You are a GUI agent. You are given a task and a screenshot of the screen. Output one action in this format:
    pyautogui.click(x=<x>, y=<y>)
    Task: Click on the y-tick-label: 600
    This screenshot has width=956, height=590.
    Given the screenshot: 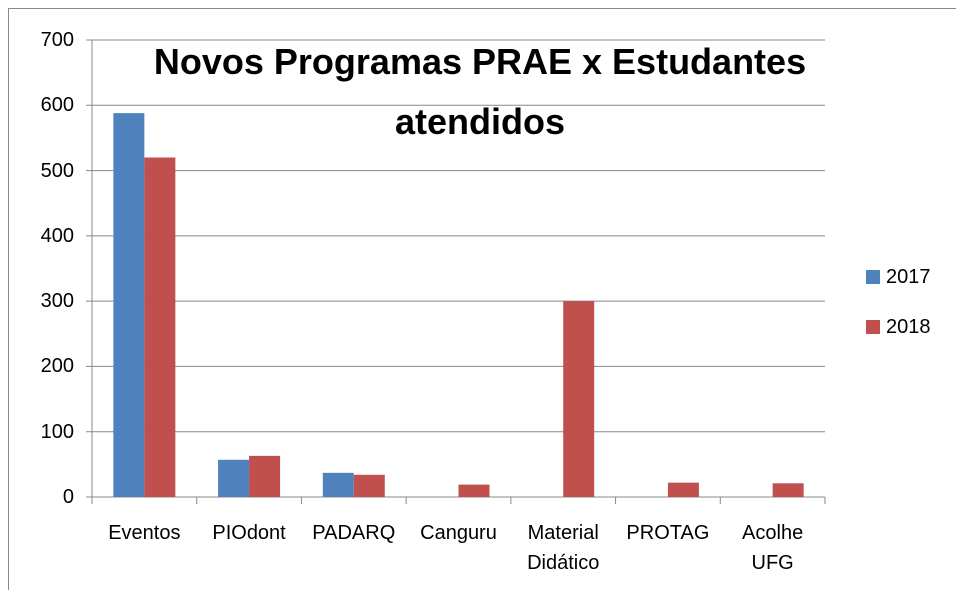 What is the action you would take?
    pyautogui.click(x=57, y=105)
    